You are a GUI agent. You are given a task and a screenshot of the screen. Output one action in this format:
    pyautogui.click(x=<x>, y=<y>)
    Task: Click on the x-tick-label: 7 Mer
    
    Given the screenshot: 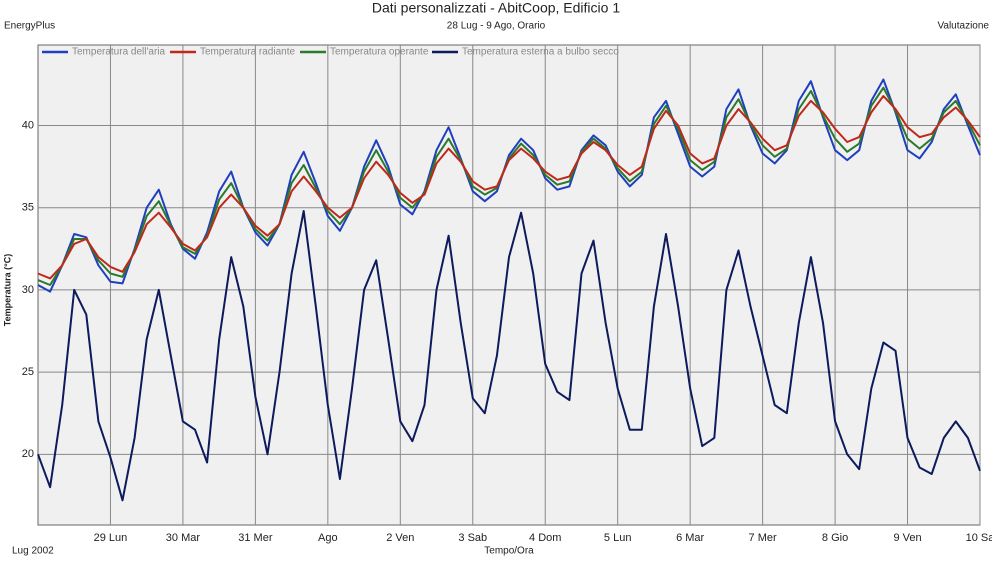 What is the action you would take?
    pyautogui.click(x=763, y=538)
    